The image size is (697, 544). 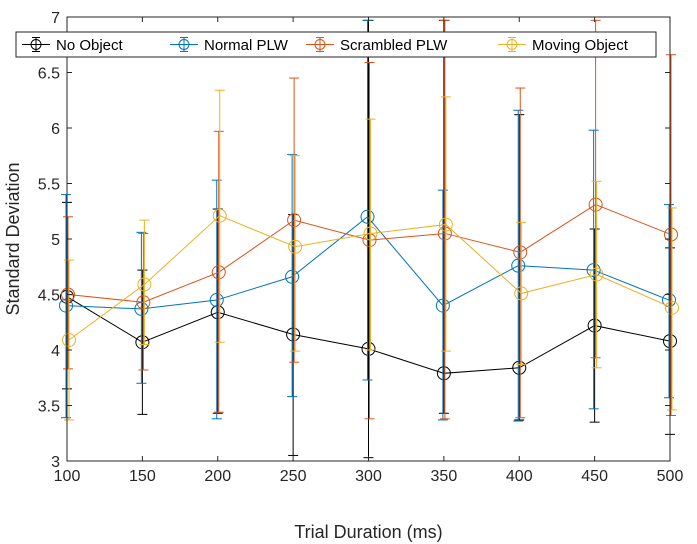 What do you see at coordinates (293, 476) in the screenshot?
I see `x-tick-label: 250` at bounding box center [293, 476].